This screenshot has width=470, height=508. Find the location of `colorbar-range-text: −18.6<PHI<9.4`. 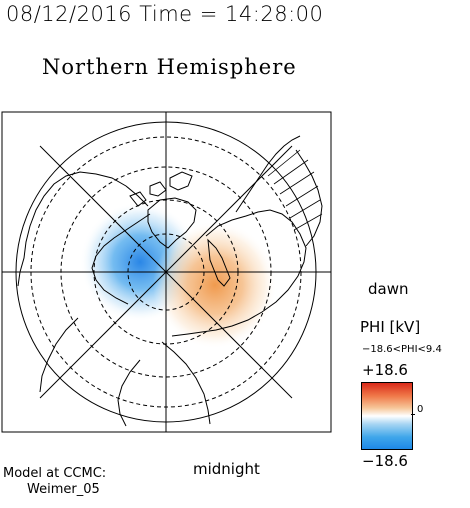

colorbar-range-text: −18.6<PHI<9.4 is located at coordinates (402, 349).